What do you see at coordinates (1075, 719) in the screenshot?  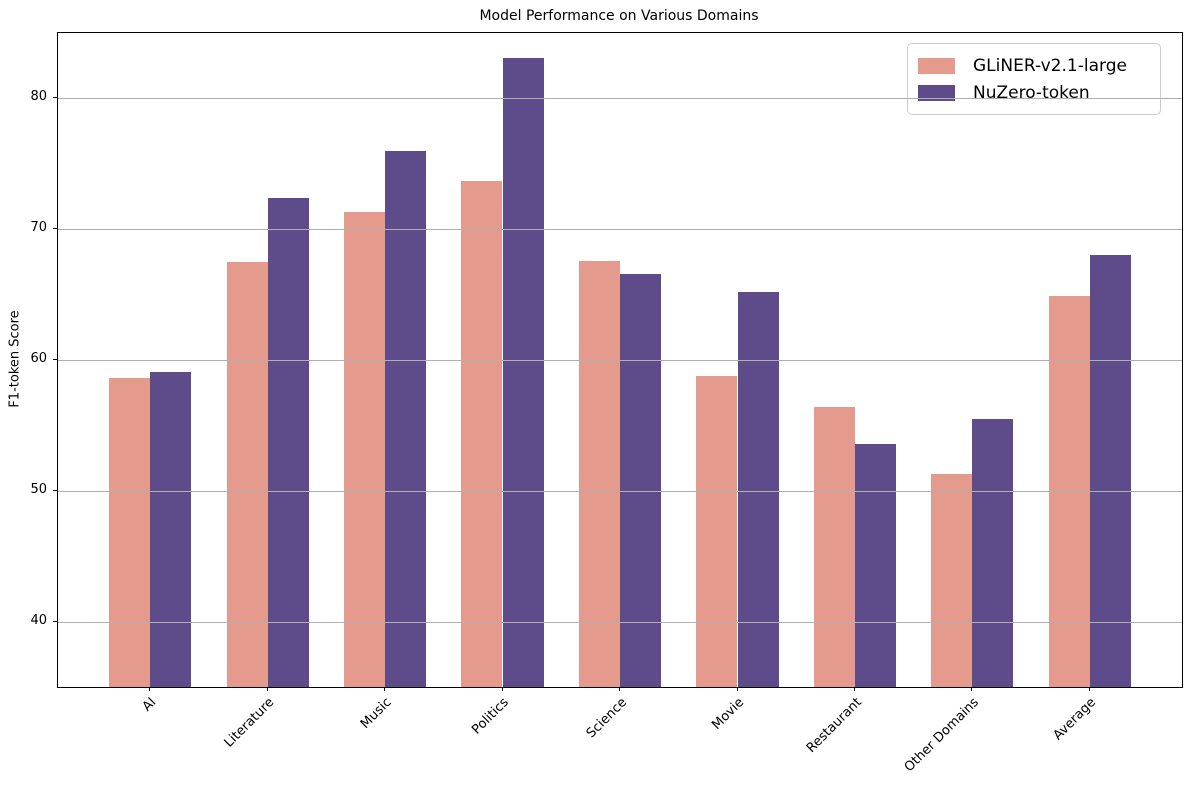 I see `x-label-text-Average: Average` at bounding box center [1075, 719].